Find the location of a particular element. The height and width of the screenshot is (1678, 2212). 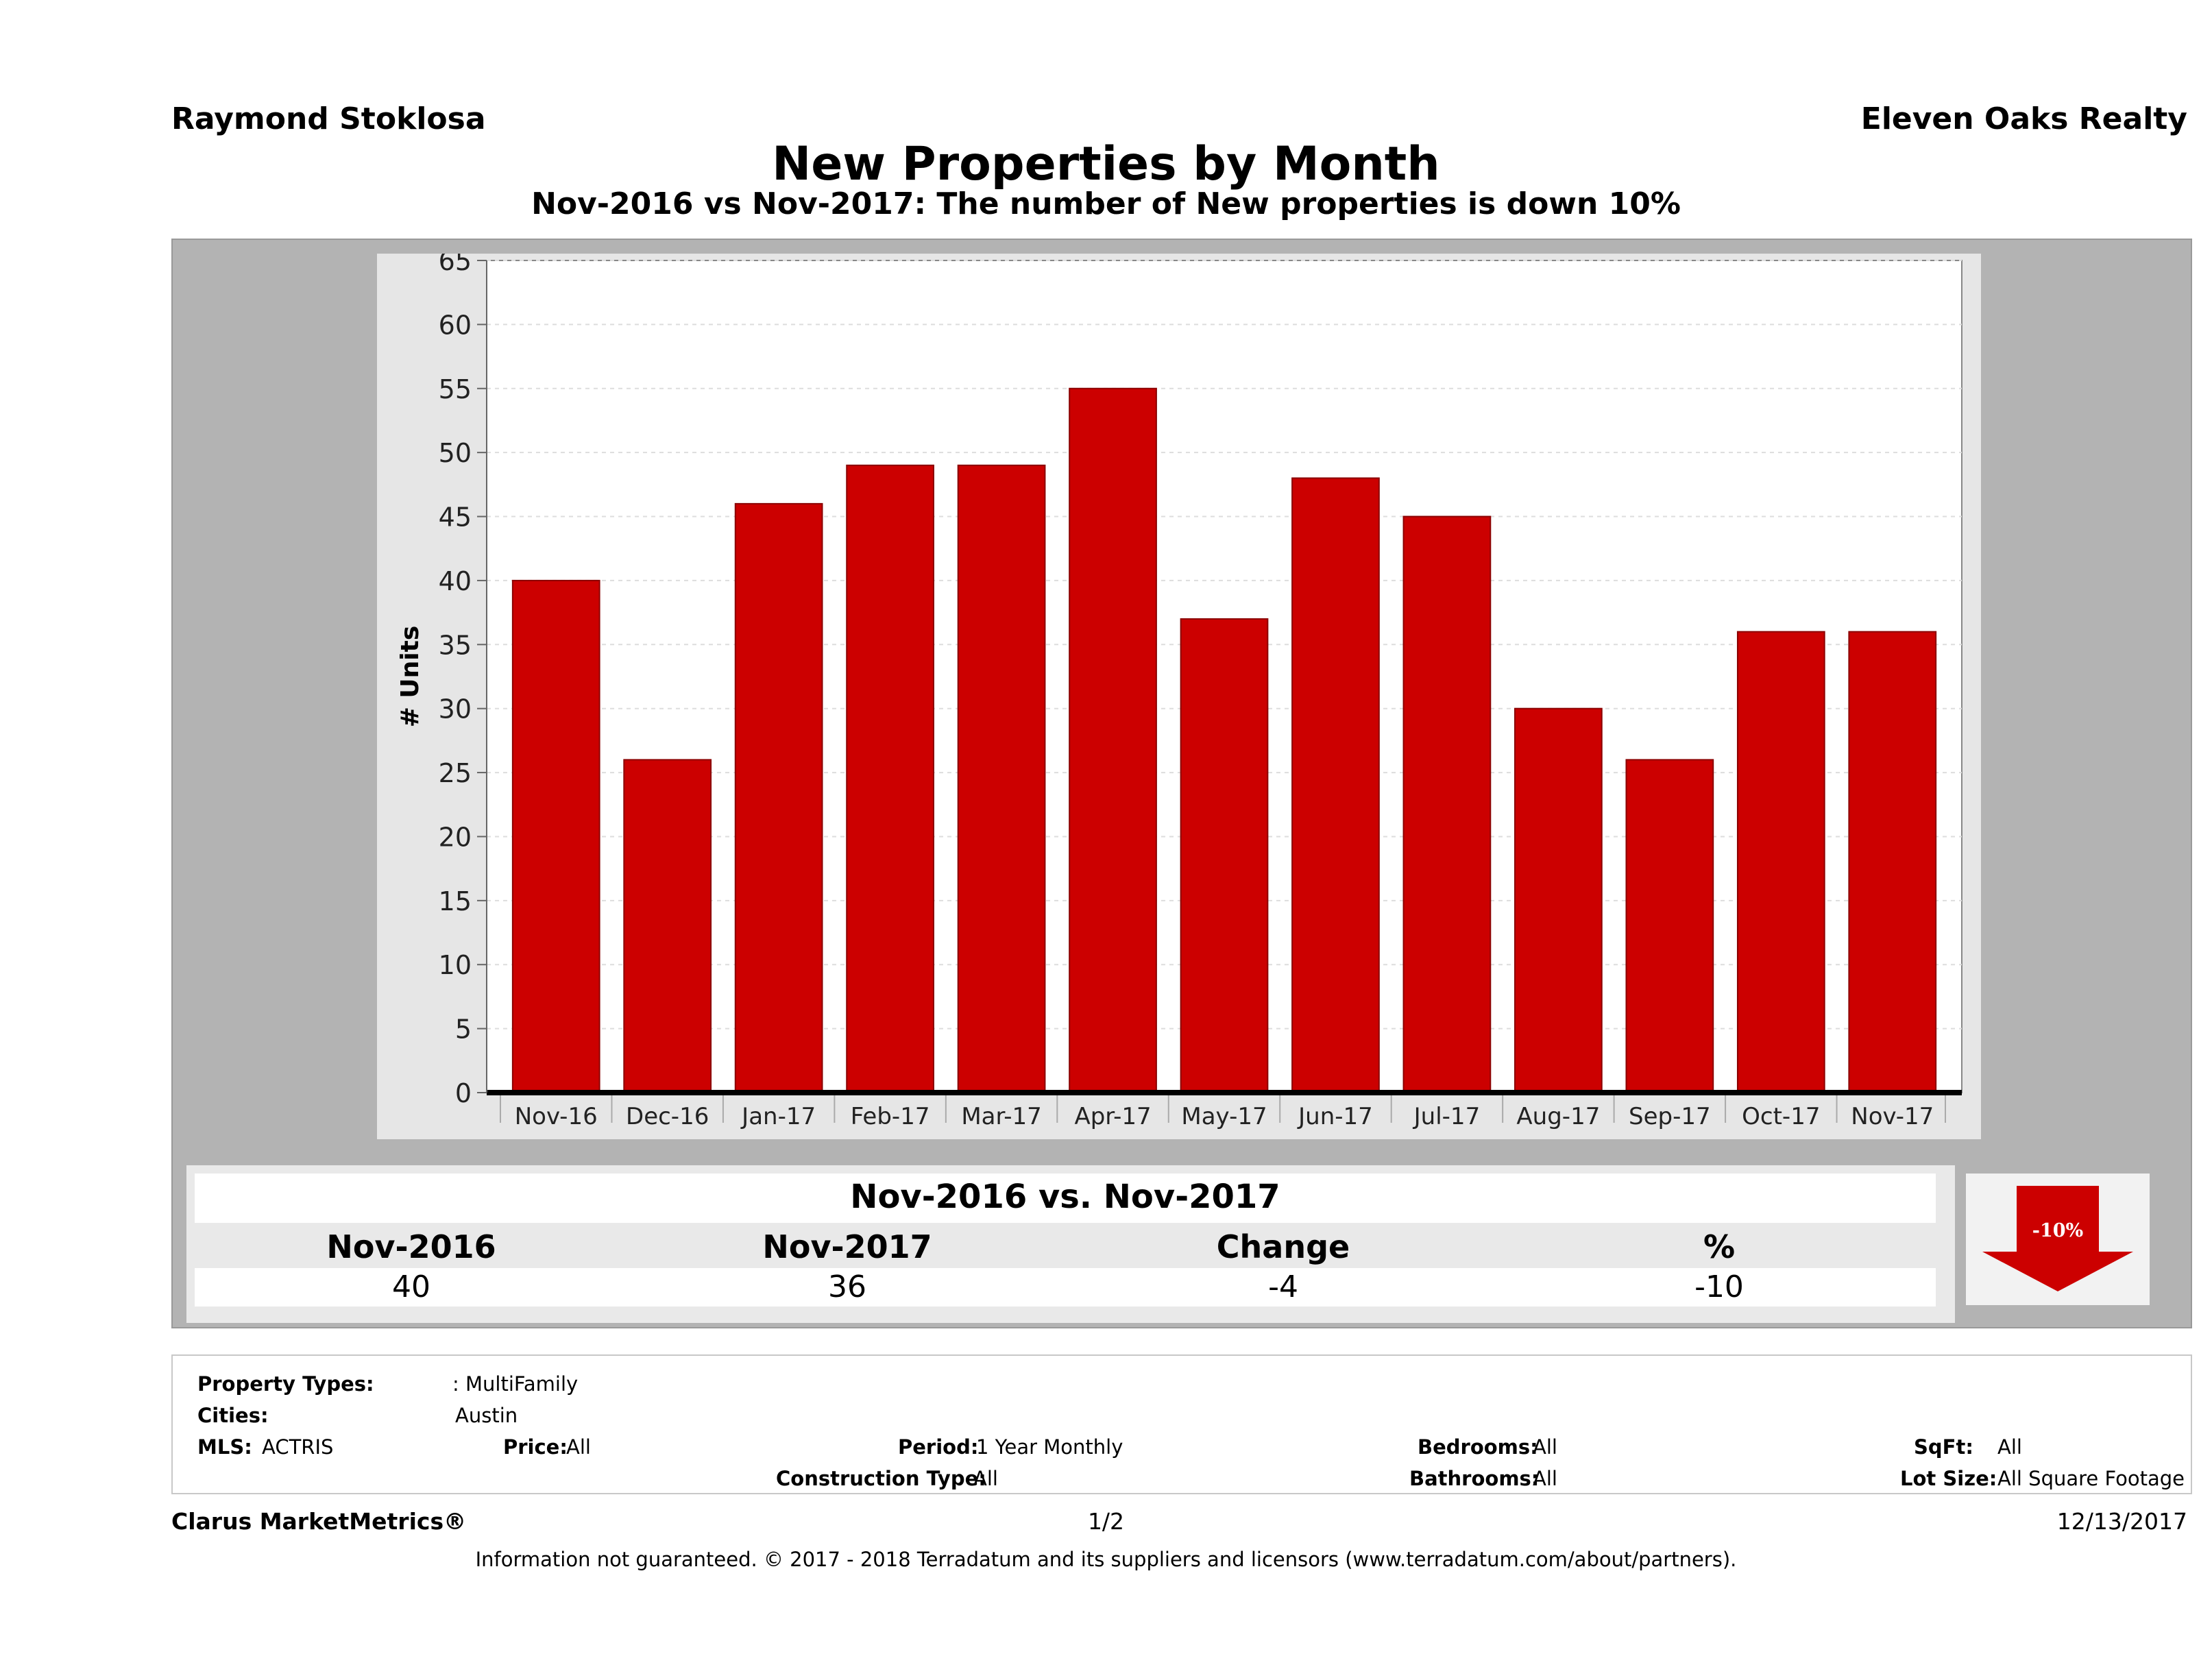

lot-size-value: All Square Footage is located at coordinates (2091, 1478).